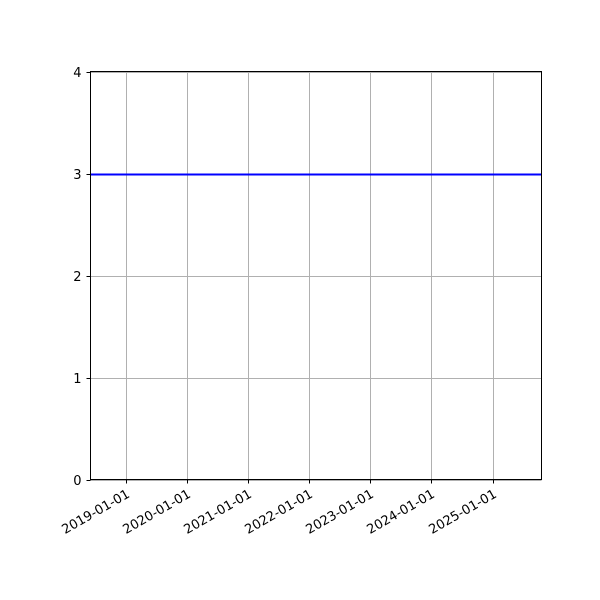 The height and width of the screenshot is (600, 600). What do you see at coordinates (77, 481) in the screenshot?
I see `y-tick-label: 0` at bounding box center [77, 481].